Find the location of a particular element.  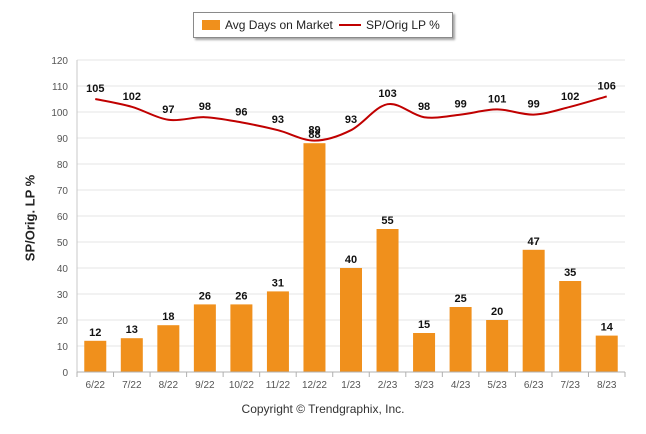

x-tick-label: 6/23 is located at coordinates (534, 385).